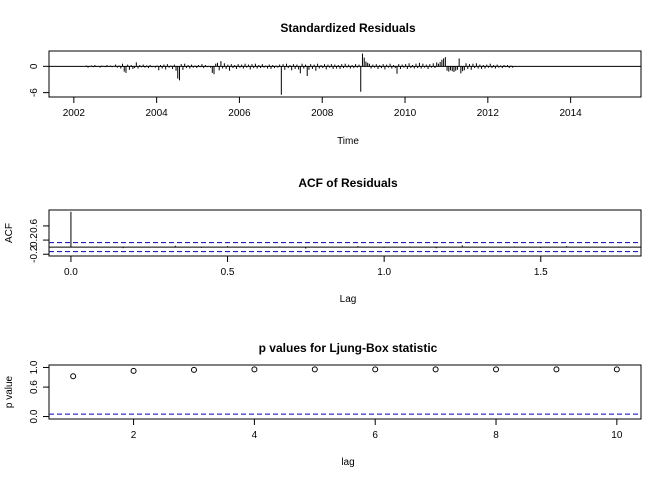  What do you see at coordinates (39, 80) in the screenshot?
I see `residuals-y-axis: -6 0` at bounding box center [39, 80].